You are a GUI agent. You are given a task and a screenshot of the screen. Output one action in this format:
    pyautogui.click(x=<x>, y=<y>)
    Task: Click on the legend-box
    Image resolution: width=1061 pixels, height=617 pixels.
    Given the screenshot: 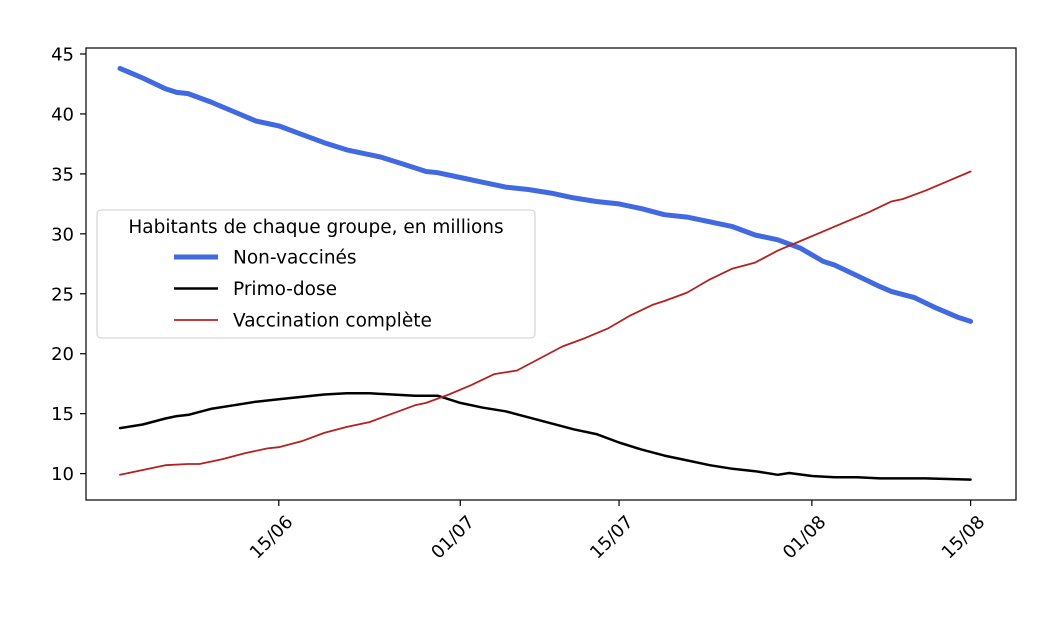 What is the action you would take?
    pyautogui.click(x=316, y=274)
    